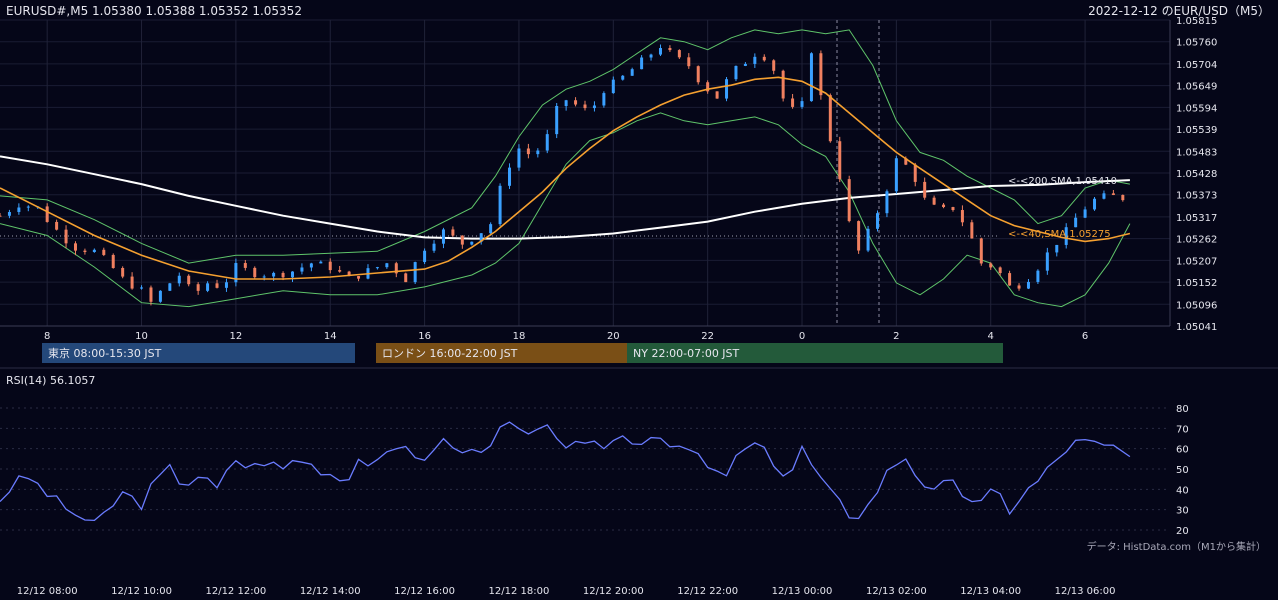 Image resolution: width=1278 pixels, height=600 pixels. Describe the element at coordinates (424, 591) in the screenshot. I see `rsi-x-tick-label: 12/12 16:00` at that location.